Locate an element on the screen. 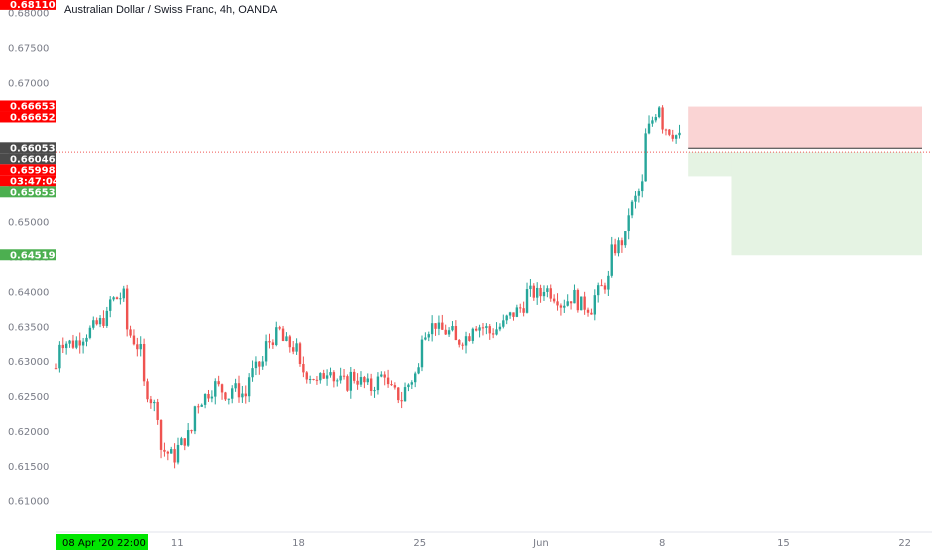 The width and height of the screenshot is (932, 550). x-tick-label: 22 is located at coordinates (904, 543).